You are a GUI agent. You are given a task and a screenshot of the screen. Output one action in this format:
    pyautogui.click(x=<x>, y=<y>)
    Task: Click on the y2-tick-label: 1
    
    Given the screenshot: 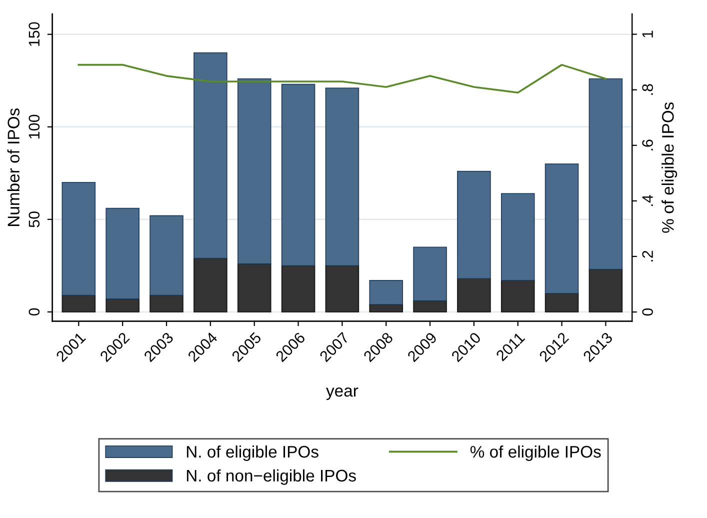 What is the action you would take?
    pyautogui.click(x=647, y=34)
    